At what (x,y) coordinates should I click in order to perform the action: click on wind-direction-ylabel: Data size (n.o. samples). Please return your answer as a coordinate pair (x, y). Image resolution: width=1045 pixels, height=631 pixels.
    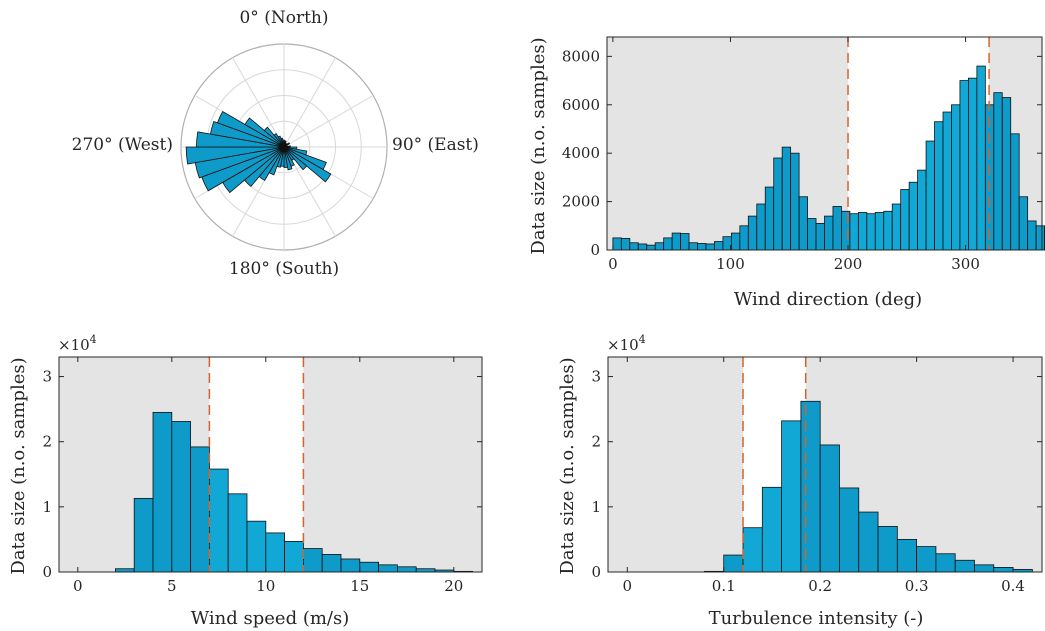
    Looking at the image, I should click on (538, 145).